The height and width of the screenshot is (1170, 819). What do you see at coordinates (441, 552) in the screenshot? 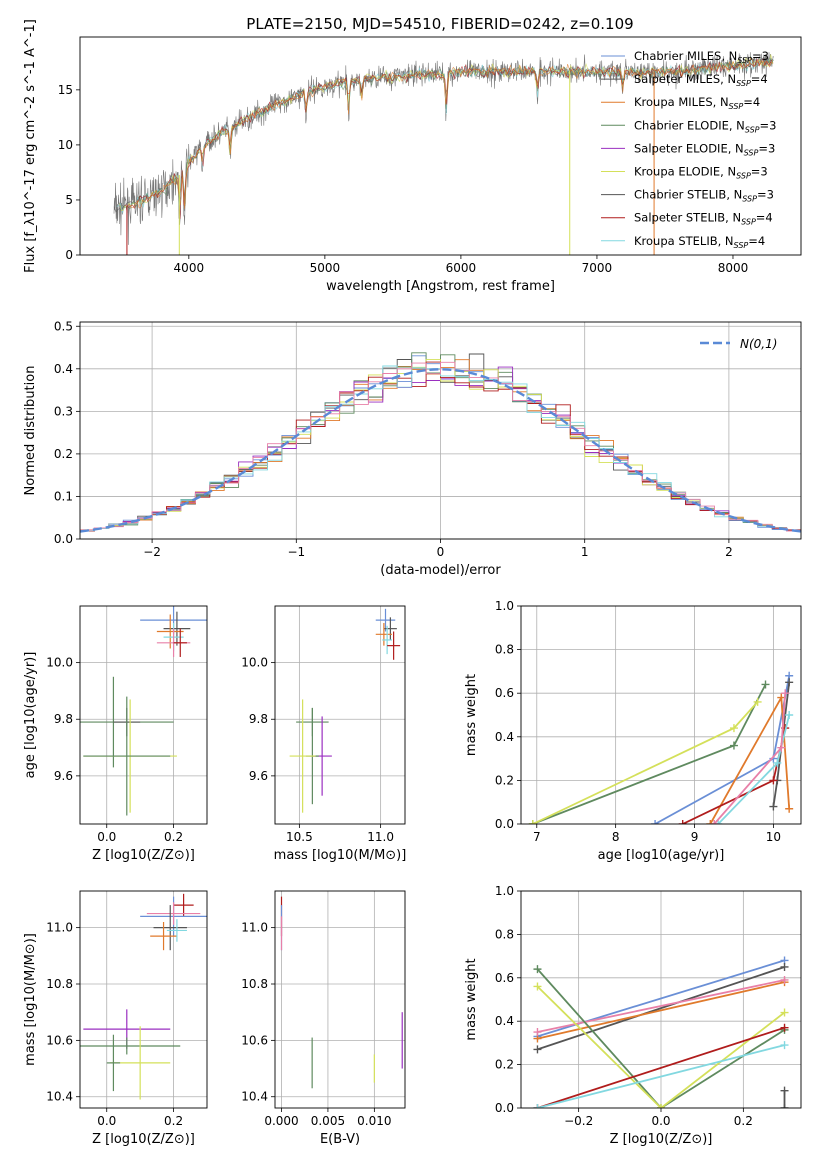
I see `x-tick-label: 0` at bounding box center [441, 552].